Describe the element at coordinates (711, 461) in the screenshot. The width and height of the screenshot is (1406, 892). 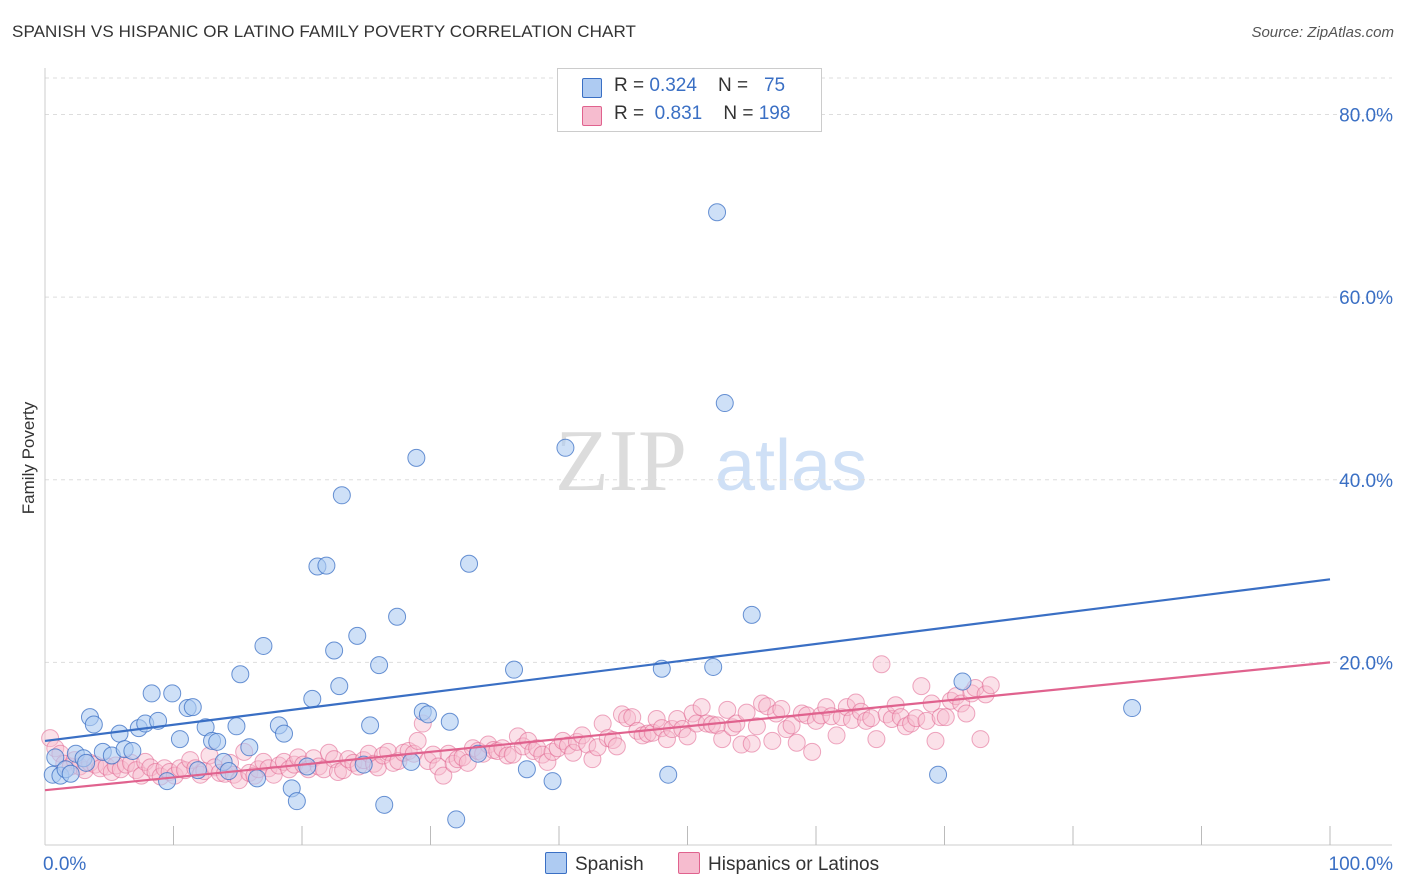
I see `watermark: ZIP atlas` at that location.